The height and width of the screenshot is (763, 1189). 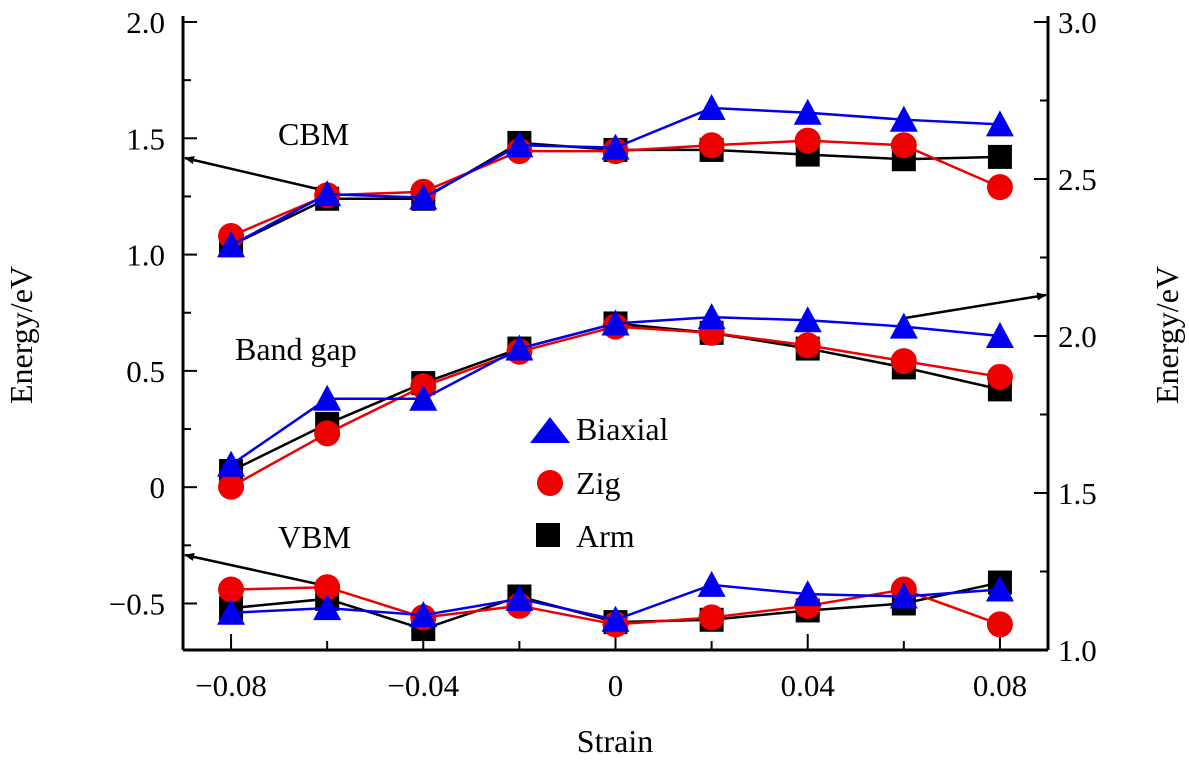 I want to click on y-left-tick-label: 1.5, so click(x=145, y=138).